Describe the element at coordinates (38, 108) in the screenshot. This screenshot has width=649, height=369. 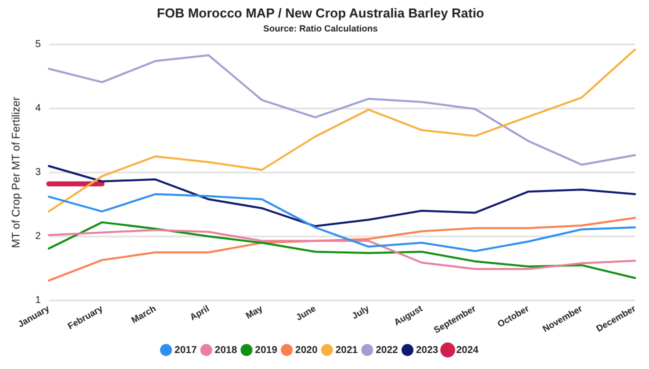
I see `y-tick-label: 4` at that location.